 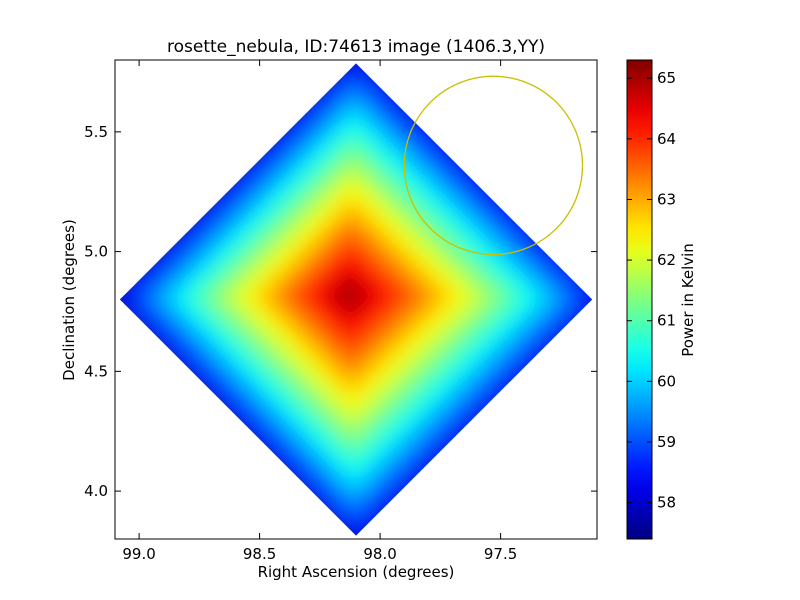 I want to click on colorbar-ticks: 58 59 60 61 62 63 64 65, so click(x=651, y=290).